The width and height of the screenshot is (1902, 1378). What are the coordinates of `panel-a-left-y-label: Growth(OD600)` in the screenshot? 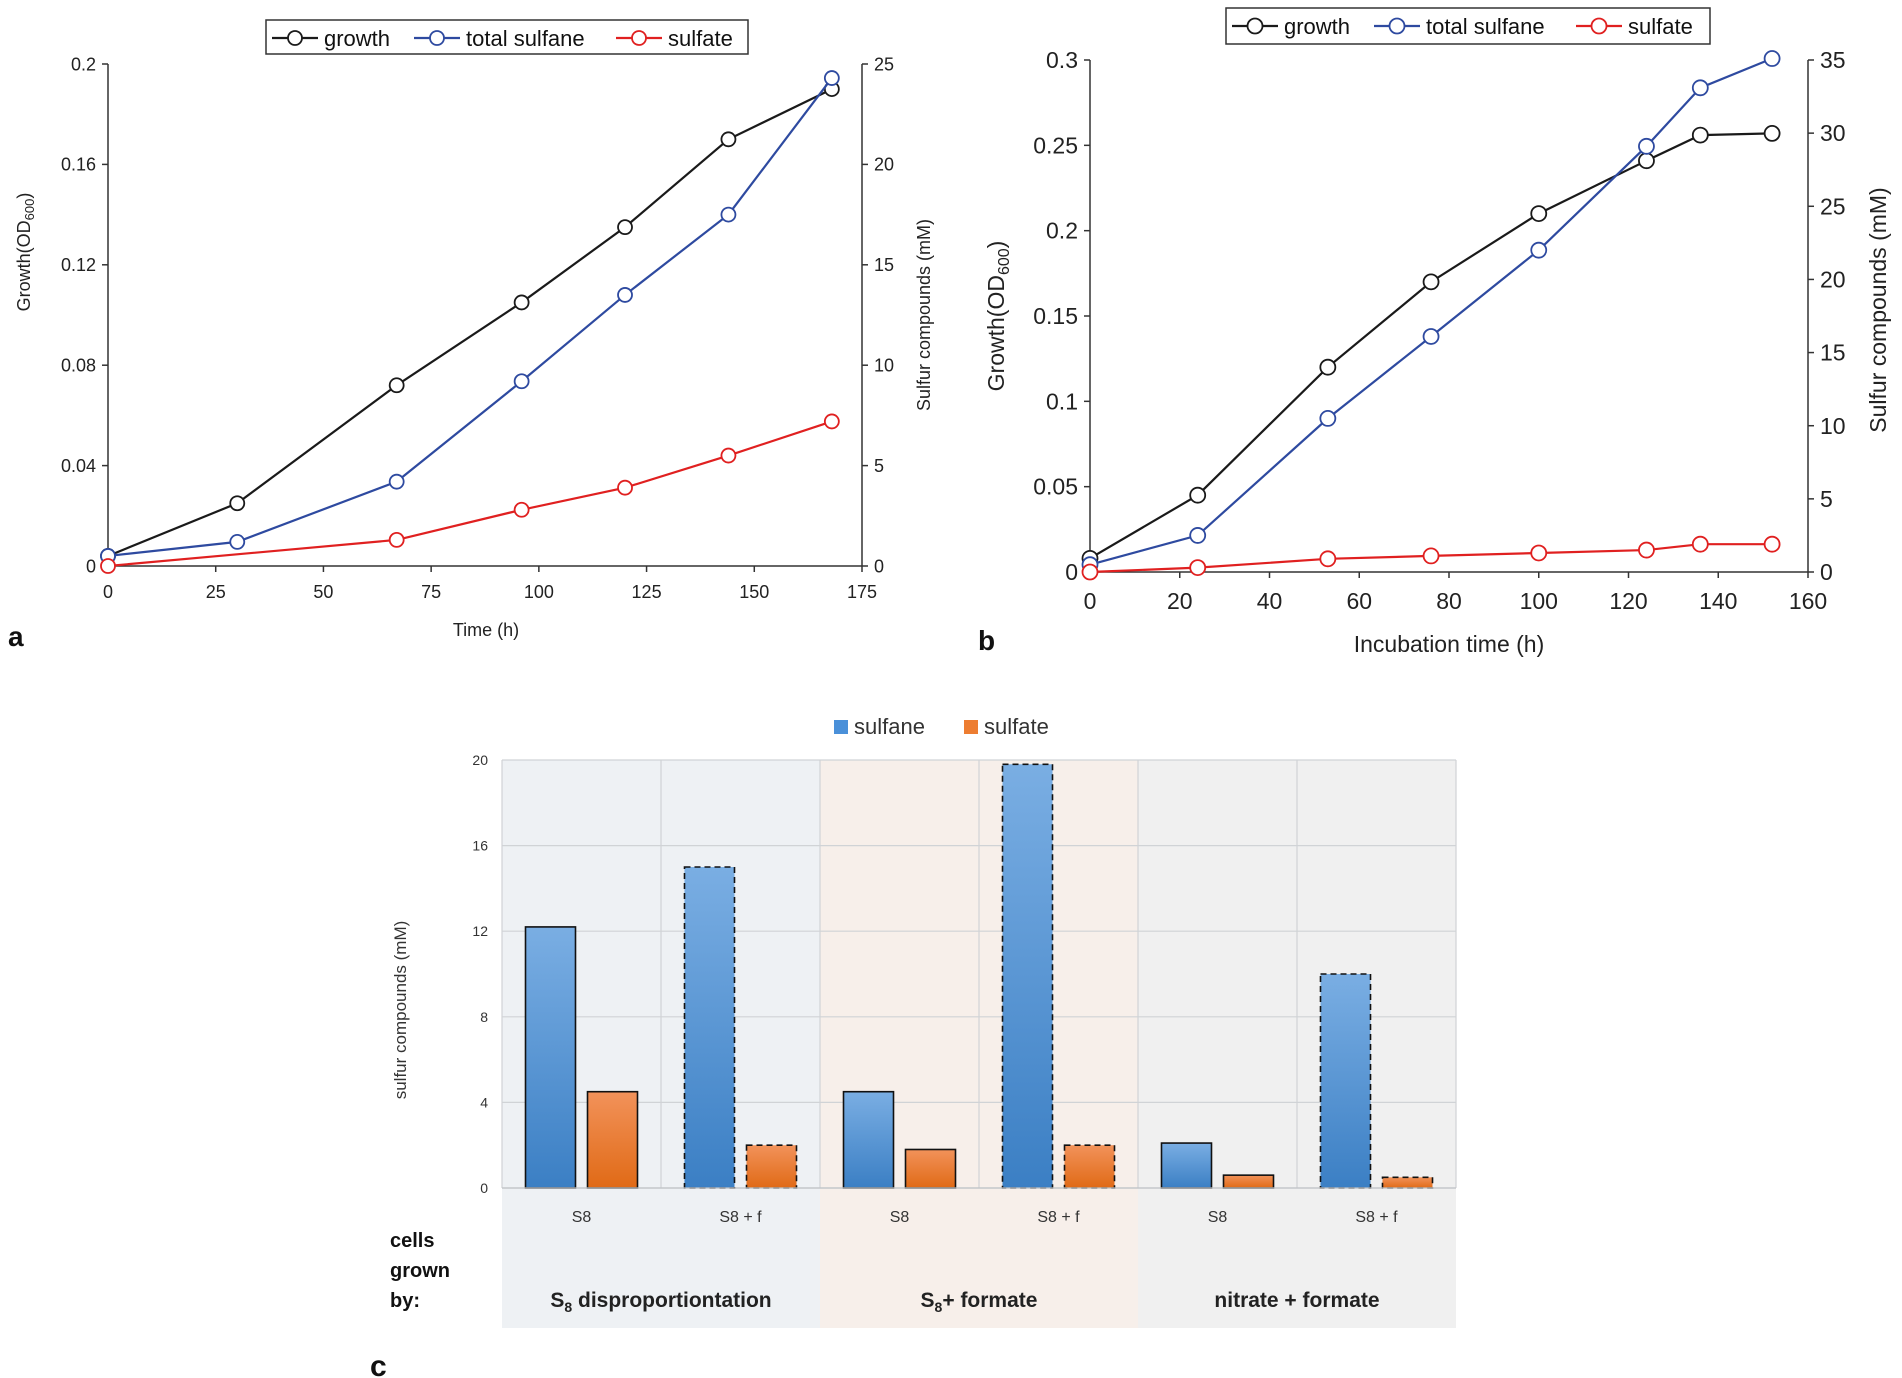 It's located at (25, 252).